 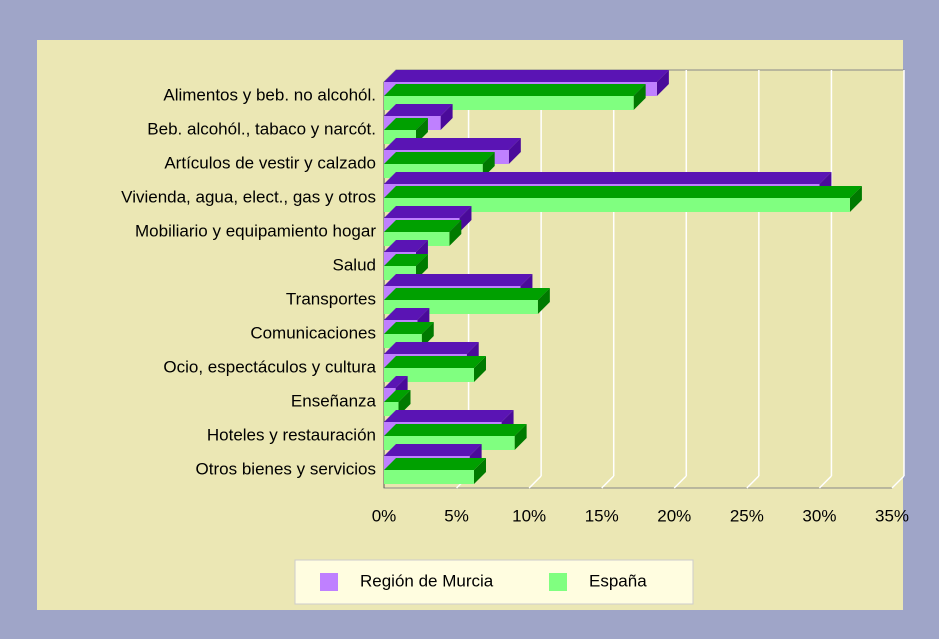 I want to click on legend: Región de Murcia España, so click(x=494, y=582).